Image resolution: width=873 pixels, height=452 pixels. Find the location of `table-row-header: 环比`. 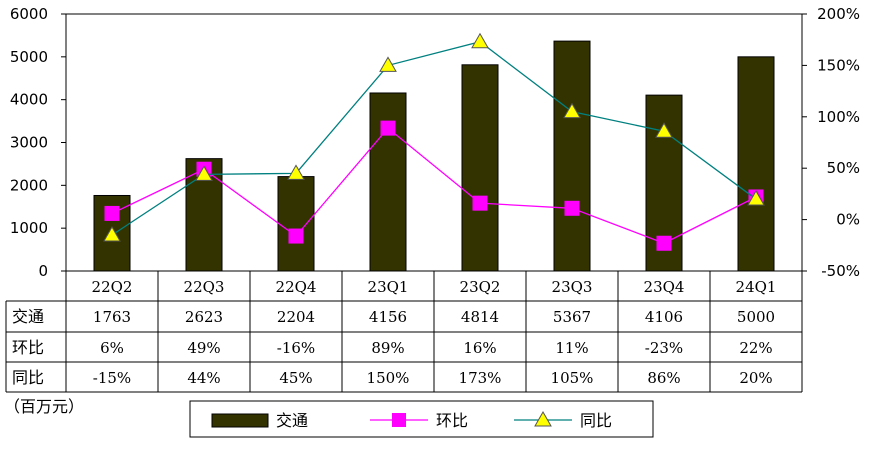

table-row-header: 环比 is located at coordinates (28, 347).